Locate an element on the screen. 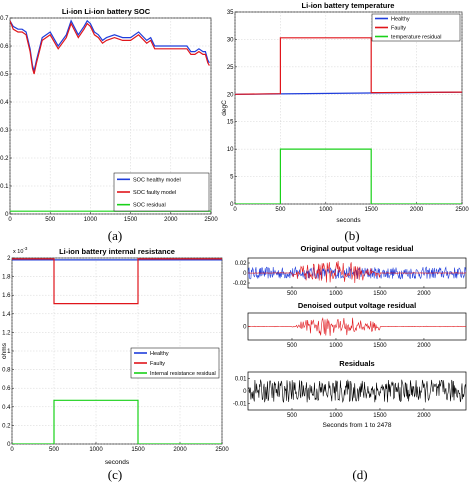 This screenshot has width=474, height=483. y-tick-label: 0.7 is located at coordinates (4, 19).